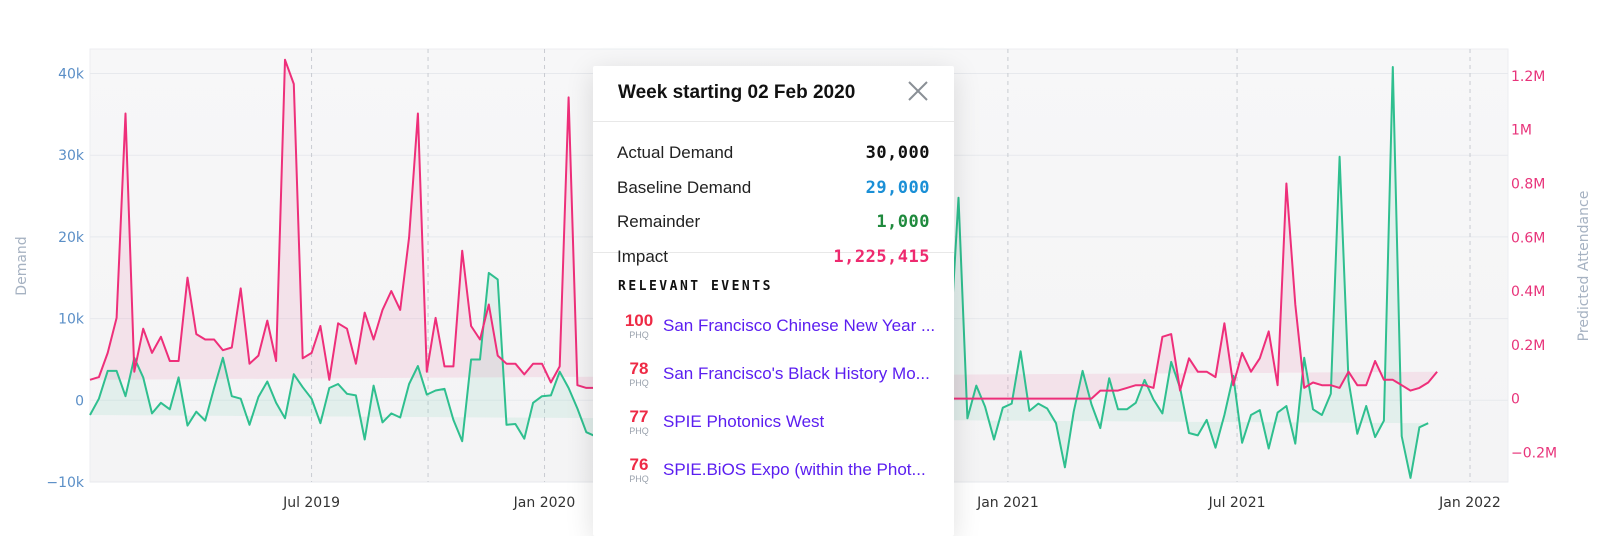  What do you see at coordinates (1534, 453) in the screenshot?
I see `y-tick-label-right: −0.2M` at bounding box center [1534, 453].